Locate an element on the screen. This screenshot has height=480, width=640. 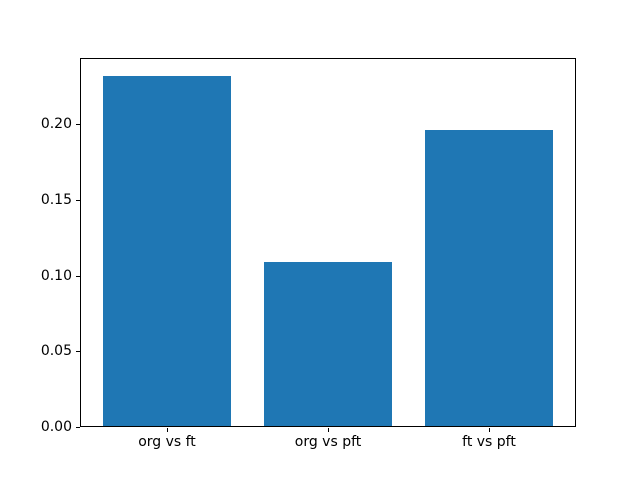
x-tick-label: org vs pft is located at coordinates (328, 442).